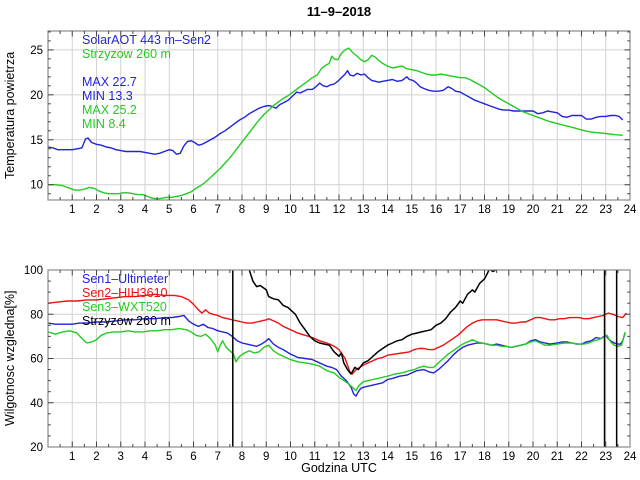 This screenshot has height=480, width=640. Describe the element at coordinates (126, 54) in the screenshot. I see `legend-item-strzyzow: Strzyzow 260 m` at that location.